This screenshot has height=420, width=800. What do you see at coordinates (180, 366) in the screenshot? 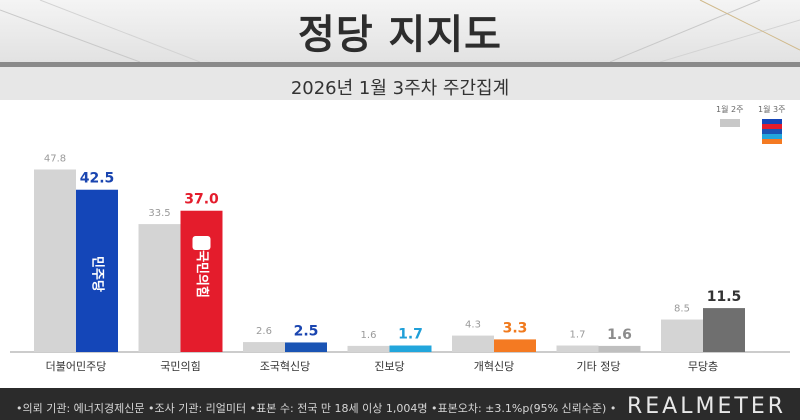
I see `category-label-1: 국민의힘` at bounding box center [180, 366].